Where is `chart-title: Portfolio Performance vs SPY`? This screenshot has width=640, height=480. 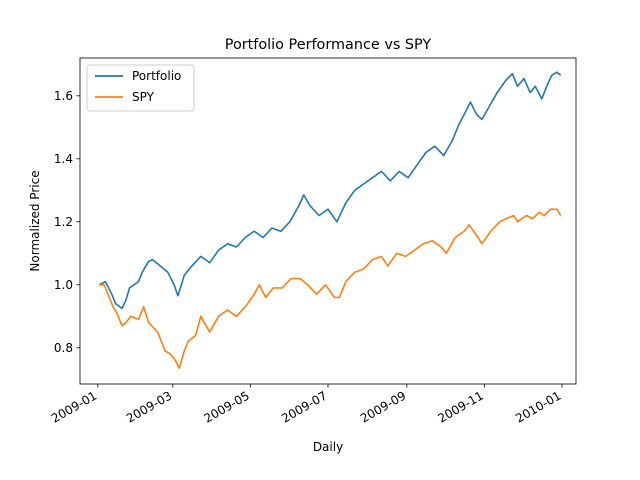
chart-title: Portfolio Performance vs SPY is located at coordinates (328, 45).